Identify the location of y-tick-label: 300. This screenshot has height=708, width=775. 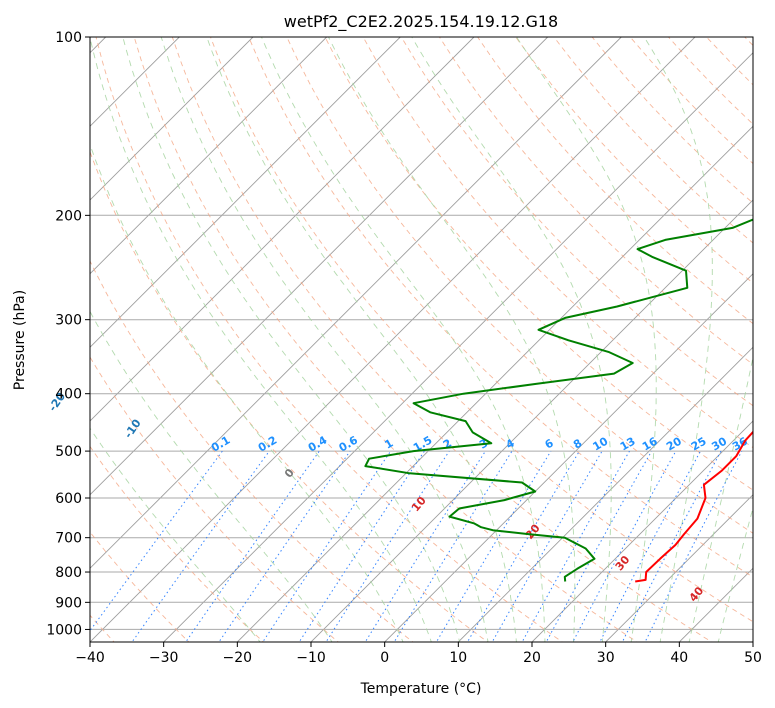
(68, 321).